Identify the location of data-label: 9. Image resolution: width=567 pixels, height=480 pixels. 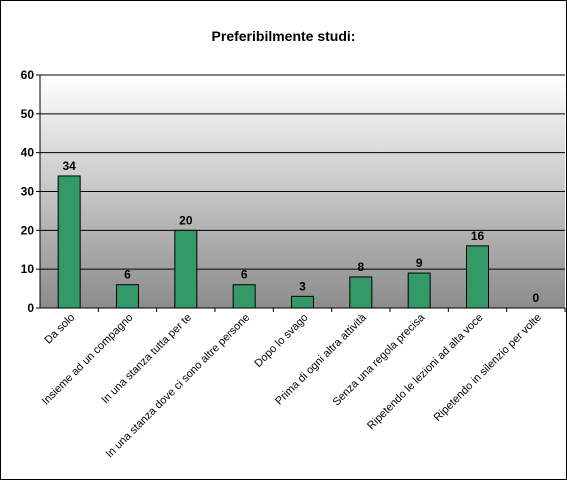
(419, 263).